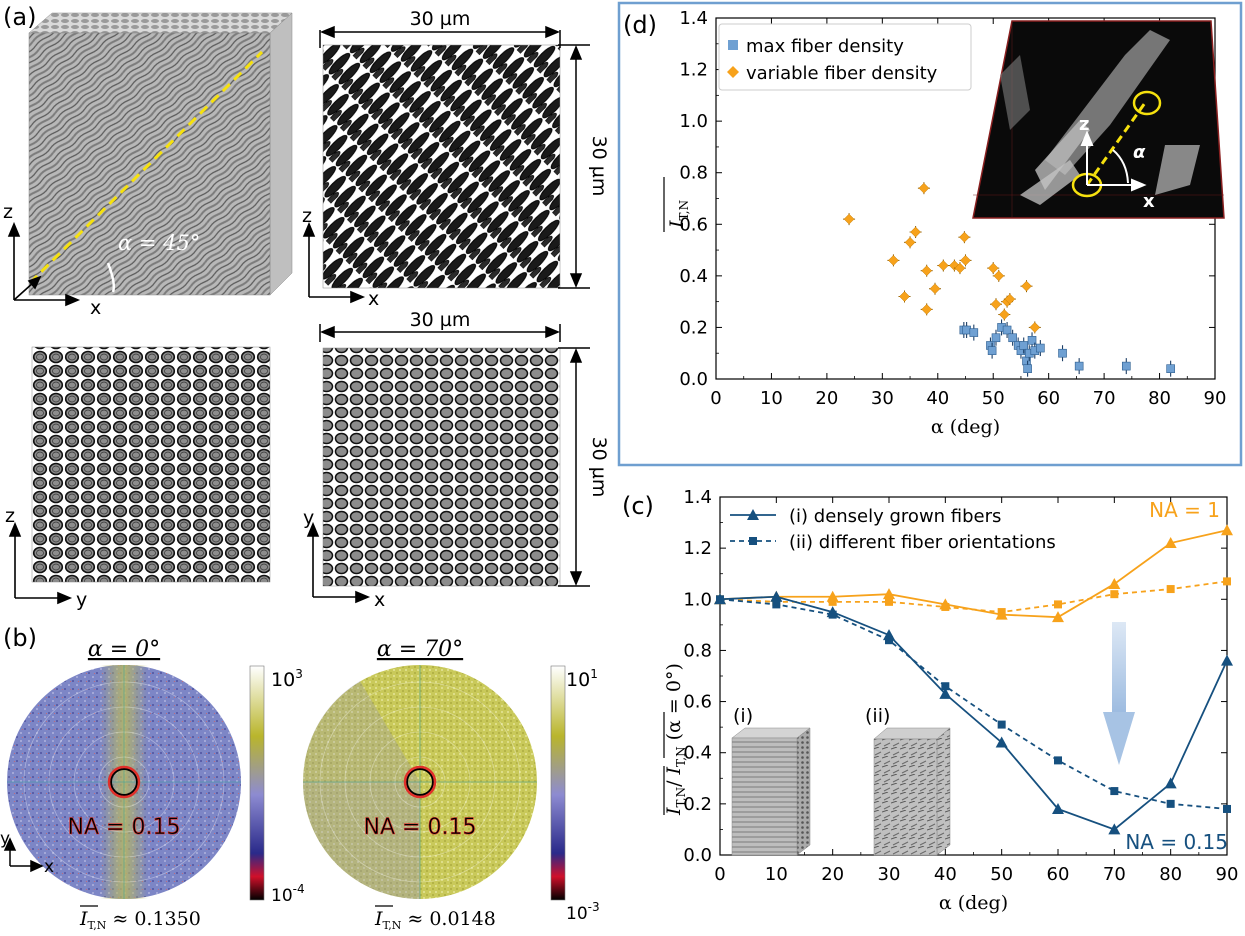 Image resolution: width=1245 pixels, height=936 pixels. What do you see at coordinates (1227, 874) in the screenshot?
I see `chart-c-xtick-label: 90` at bounding box center [1227, 874].